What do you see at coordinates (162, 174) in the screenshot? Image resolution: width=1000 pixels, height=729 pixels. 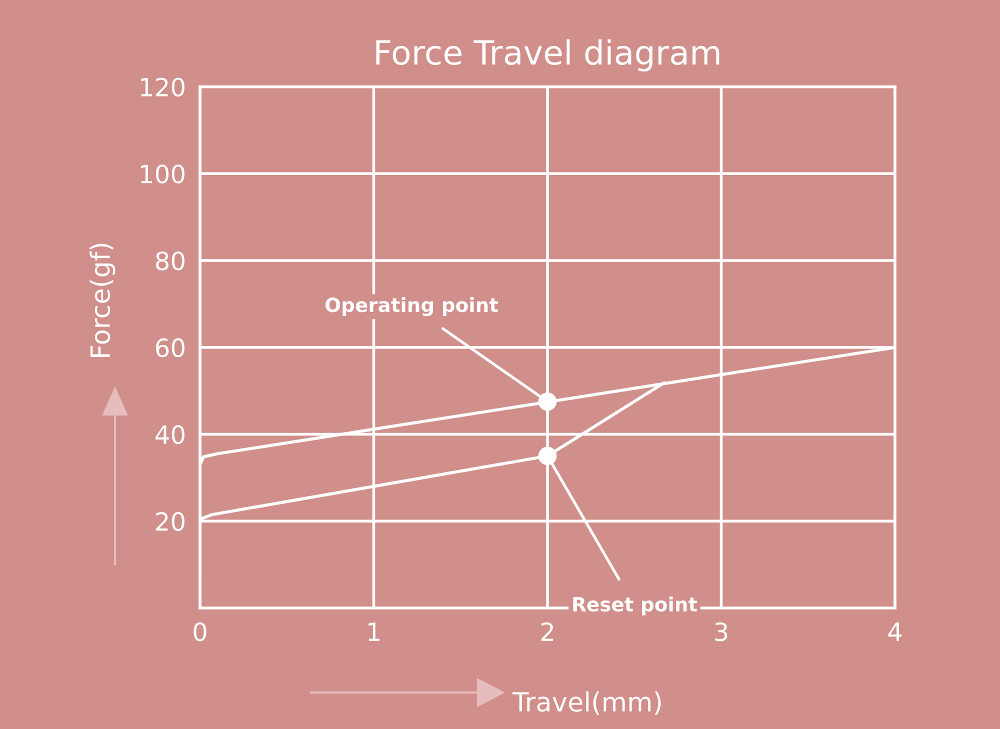 I see `y-tick-label: 100` at bounding box center [162, 174].